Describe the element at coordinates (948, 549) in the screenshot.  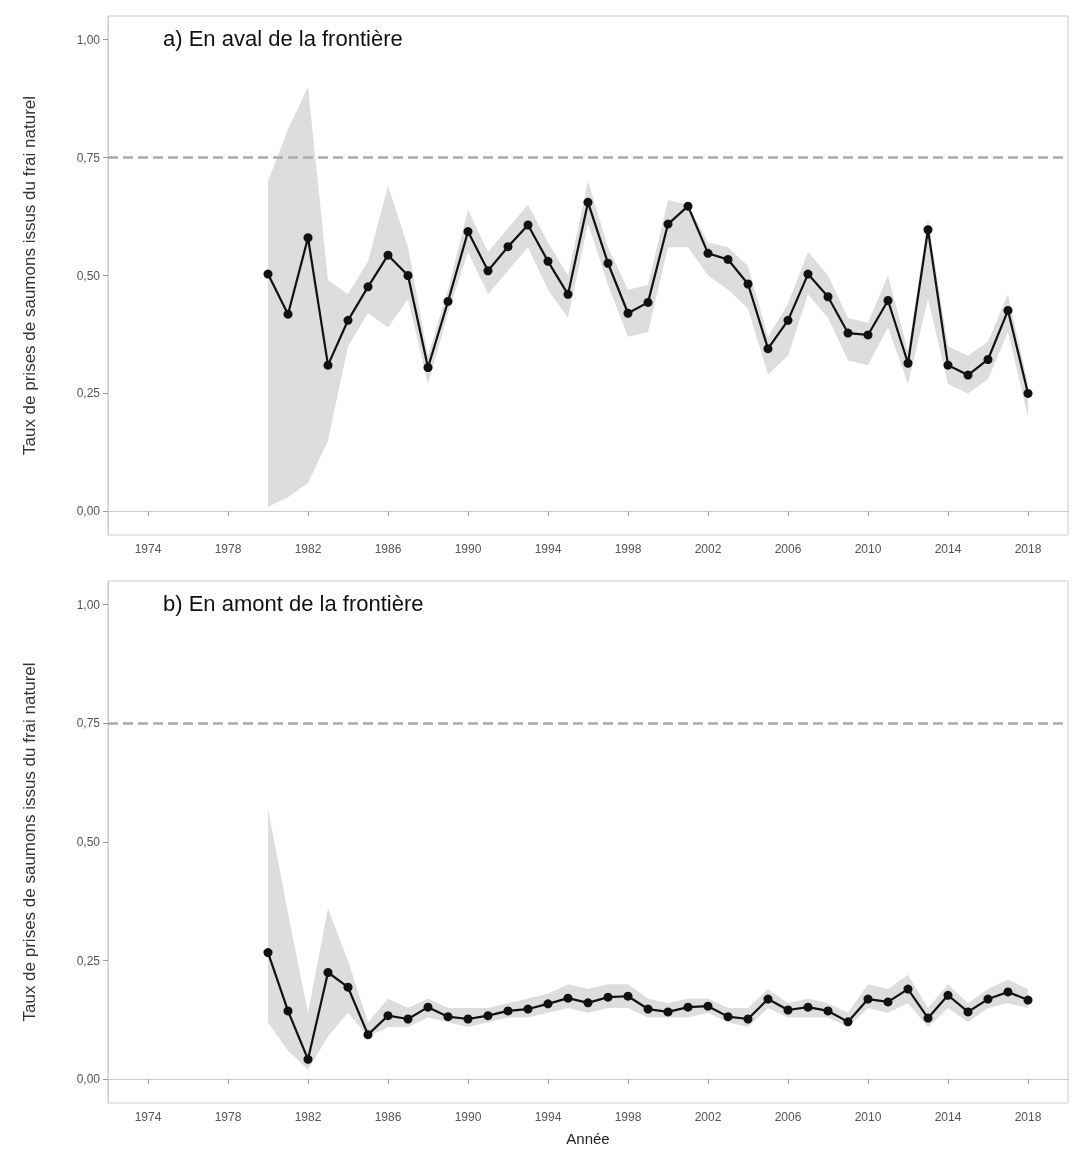
I see `x-tick-label: 2014` at that location.